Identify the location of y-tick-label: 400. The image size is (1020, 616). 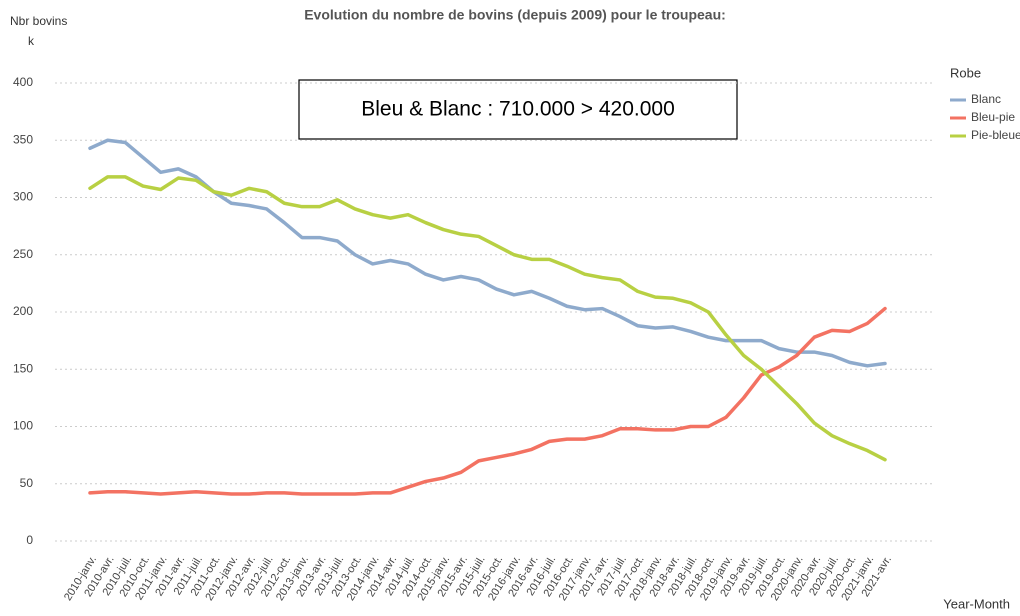
(23, 82).